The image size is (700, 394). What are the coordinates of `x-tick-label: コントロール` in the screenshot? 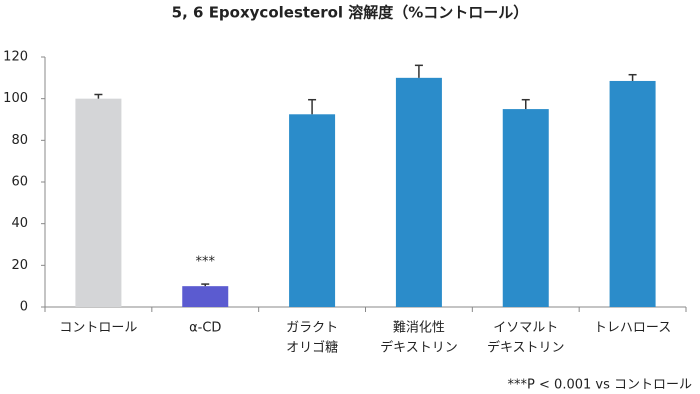 It's located at (98, 328).